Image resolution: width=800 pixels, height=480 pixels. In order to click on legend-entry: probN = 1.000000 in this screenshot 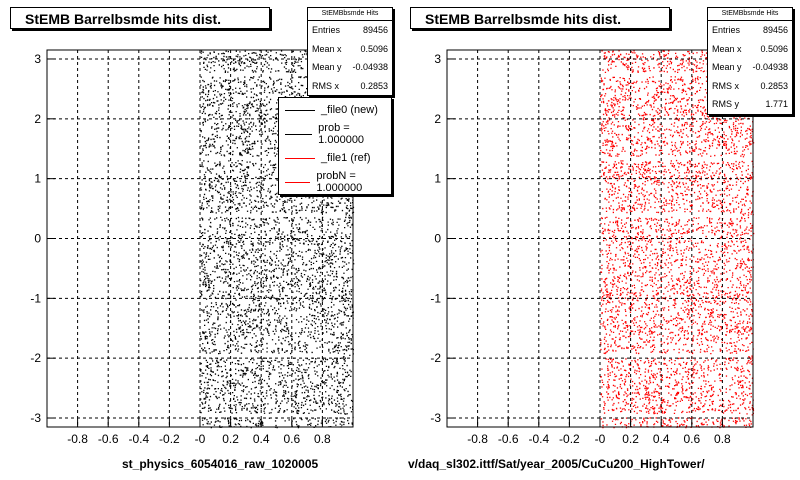, I will do `click(335, 182)`.